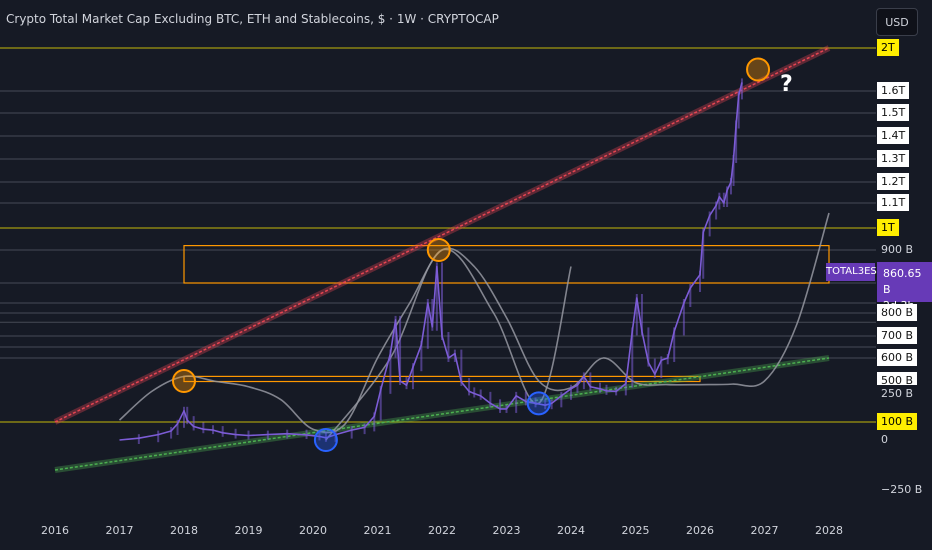  I want to click on x-tick-label-6: 2022, so click(442, 530).